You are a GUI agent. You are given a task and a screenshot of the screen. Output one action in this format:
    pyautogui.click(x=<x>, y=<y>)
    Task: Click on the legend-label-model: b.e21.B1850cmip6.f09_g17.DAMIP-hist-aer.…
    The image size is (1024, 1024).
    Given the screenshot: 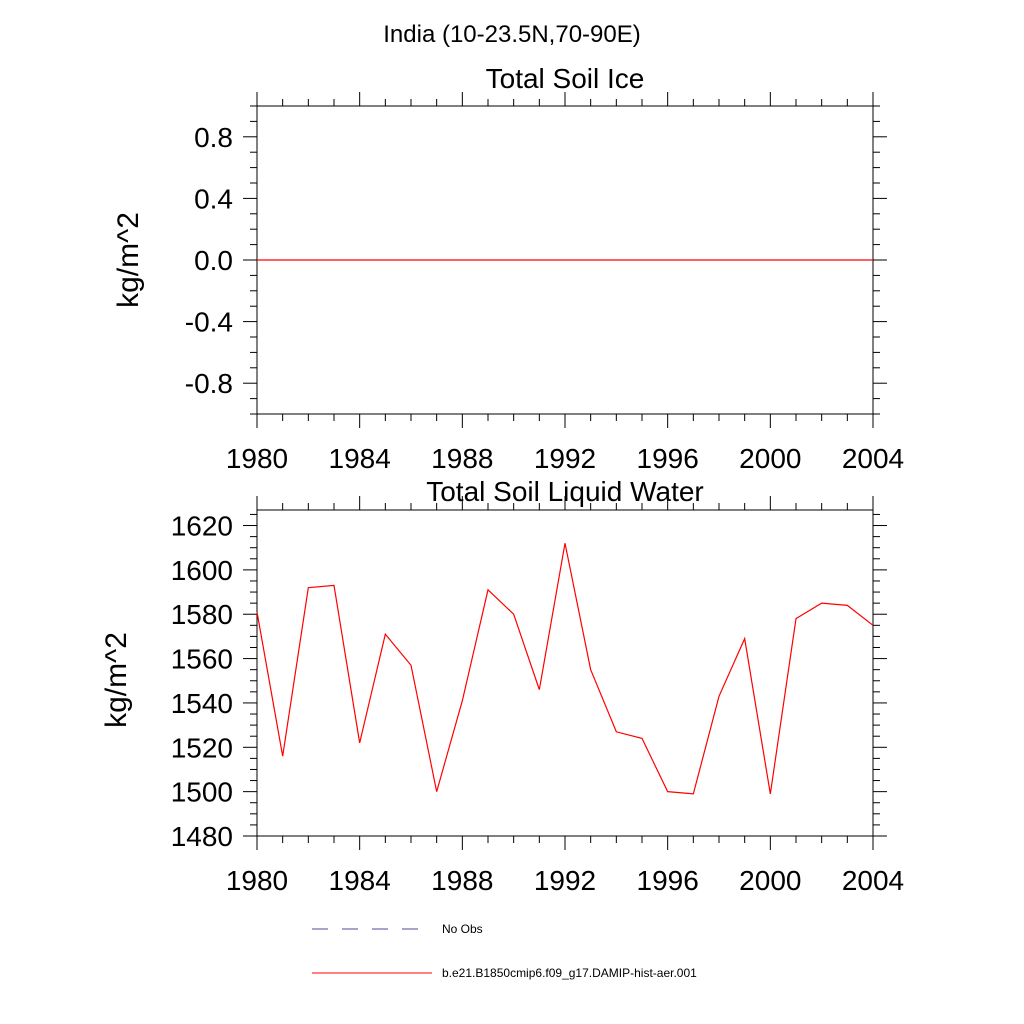 What is the action you would take?
    pyautogui.click(x=569, y=973)
    